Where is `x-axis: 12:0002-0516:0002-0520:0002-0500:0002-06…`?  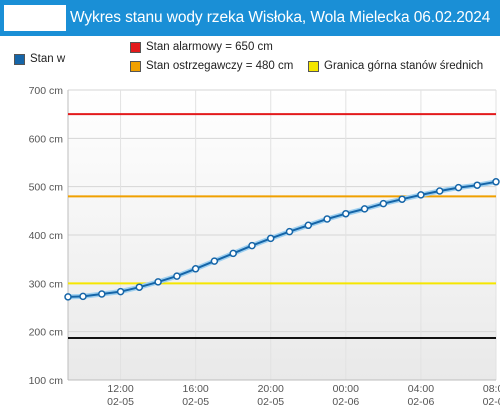 x-axis: 12:0002-0516:0002-0520:0002-0500:0002-06… is located at coordinates (303, 395).